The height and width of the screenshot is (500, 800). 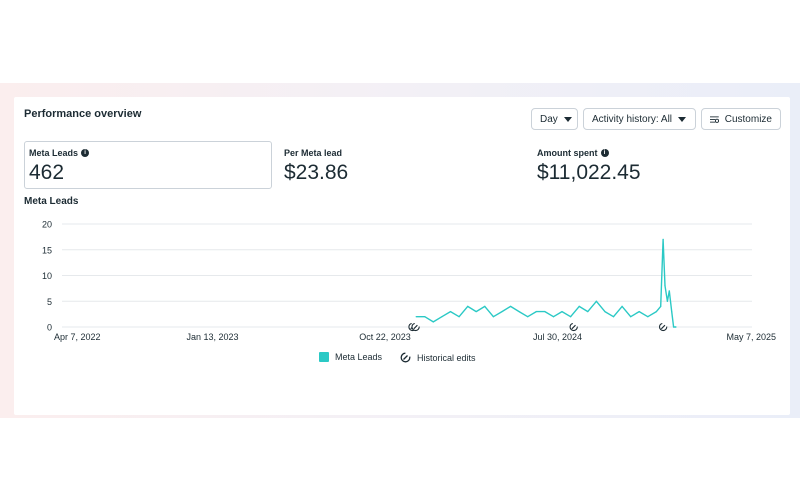 I want to click on day-dropdown: Day, so click(x=554, y=119).